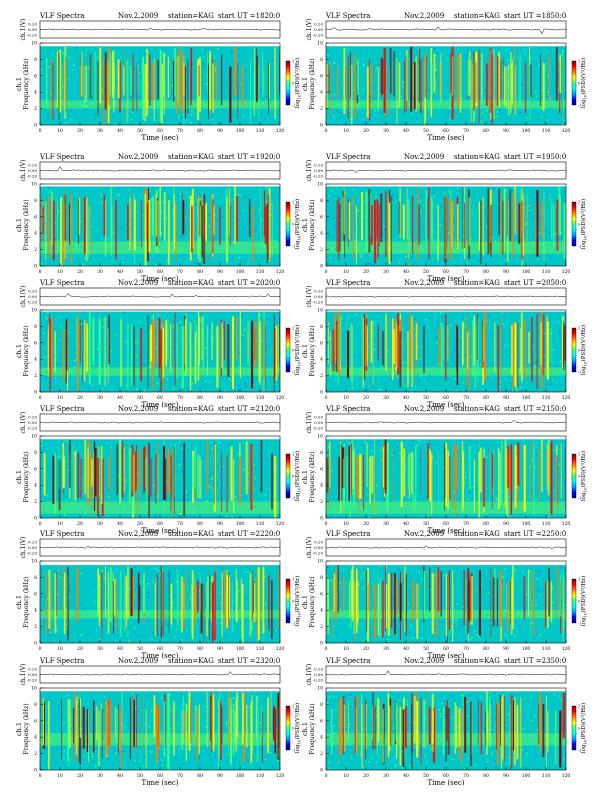 The height and width of the screenshot is (792, 612). Describe the element at coordinates (159, 405) in the screenshot. I see `time-axis-label: Time (sec)` at that location.